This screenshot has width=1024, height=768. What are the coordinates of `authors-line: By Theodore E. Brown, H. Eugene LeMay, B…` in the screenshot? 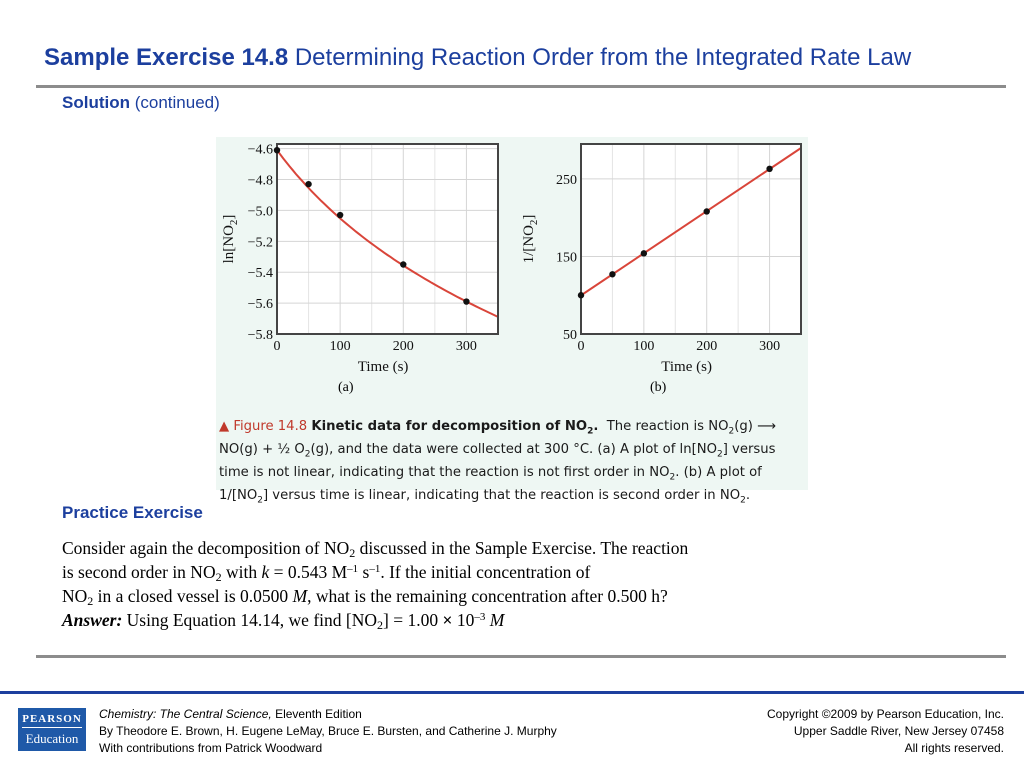 It's located at (328, 731).